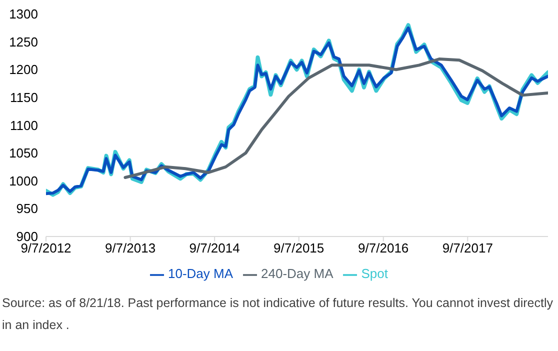  I want to click on y-tick-label: 950, so click(27, 208).